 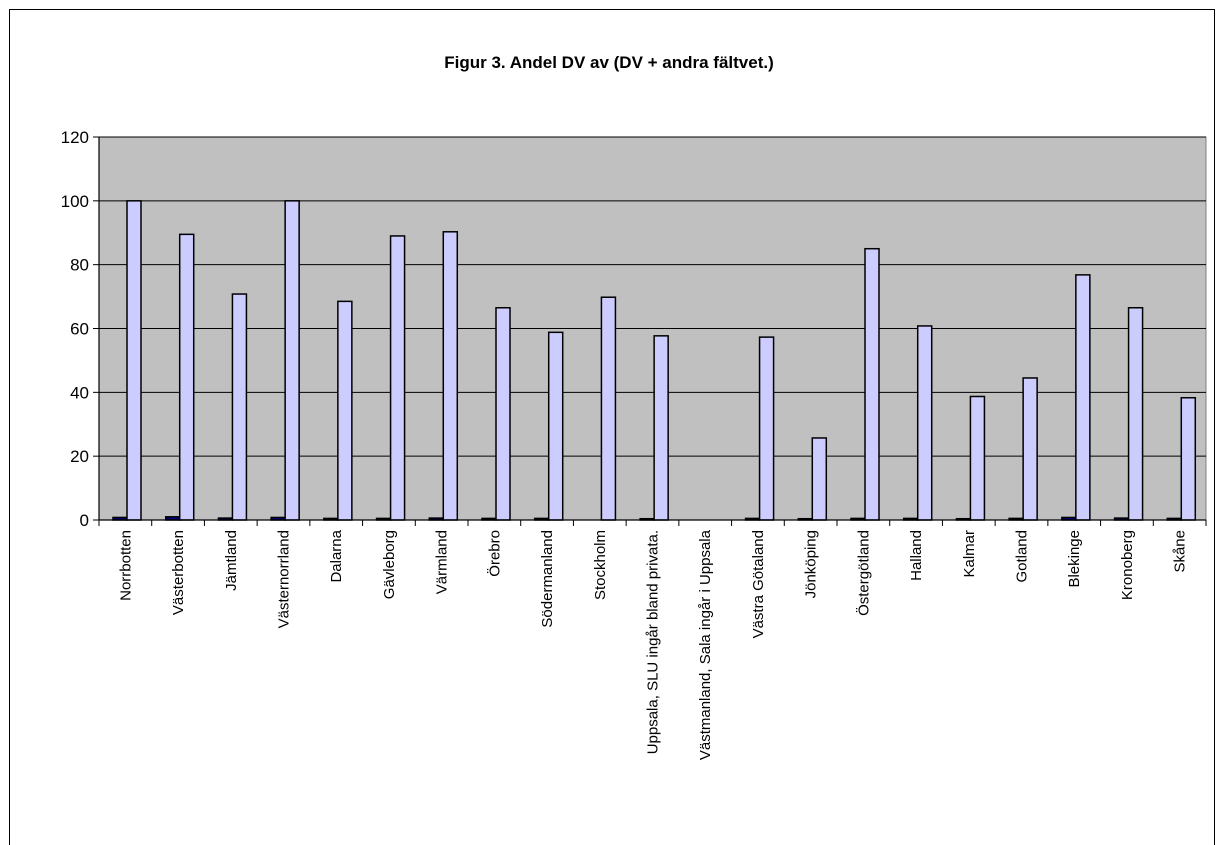 What do you see at coordinates (758, 584) in the screenshot?
I see `x-tick-label: Västra Götaland` at bounding box center [758, 584].